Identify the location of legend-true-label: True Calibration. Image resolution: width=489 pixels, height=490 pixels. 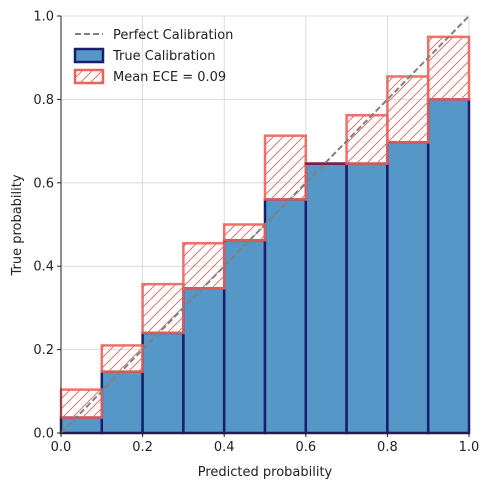
(163, 56).